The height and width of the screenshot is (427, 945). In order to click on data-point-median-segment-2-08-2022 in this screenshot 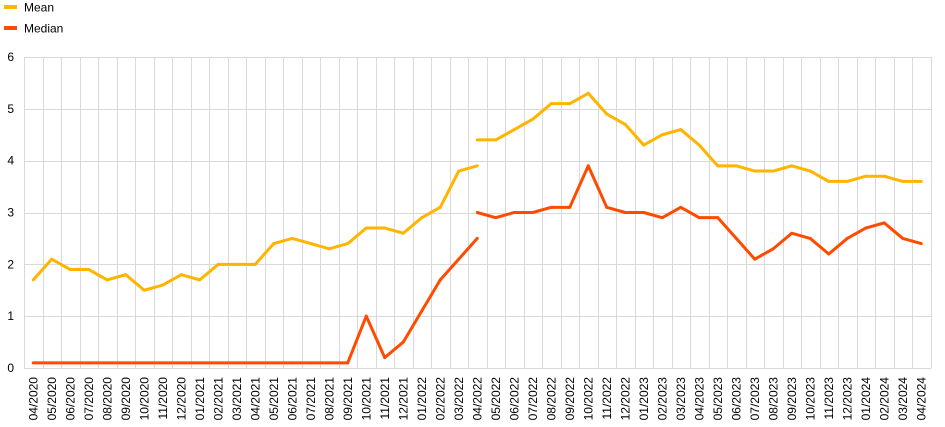, I will do `click(551, 207)`.